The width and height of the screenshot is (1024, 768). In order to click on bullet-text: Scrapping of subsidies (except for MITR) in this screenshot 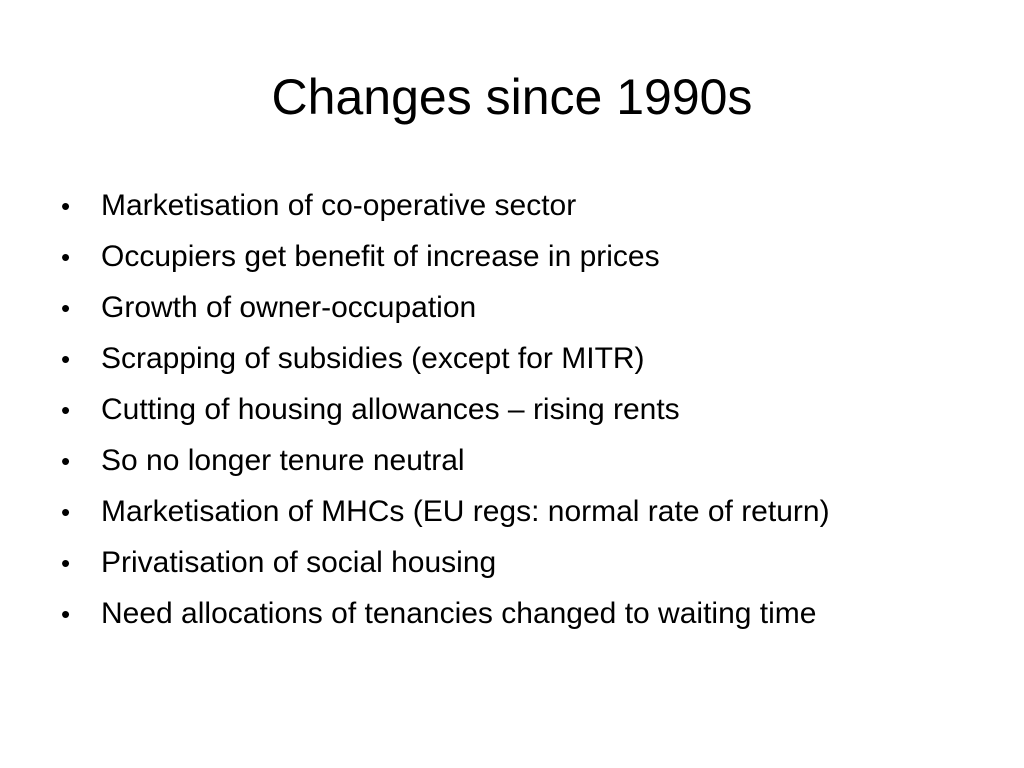, I will do `click(373, 358)`.